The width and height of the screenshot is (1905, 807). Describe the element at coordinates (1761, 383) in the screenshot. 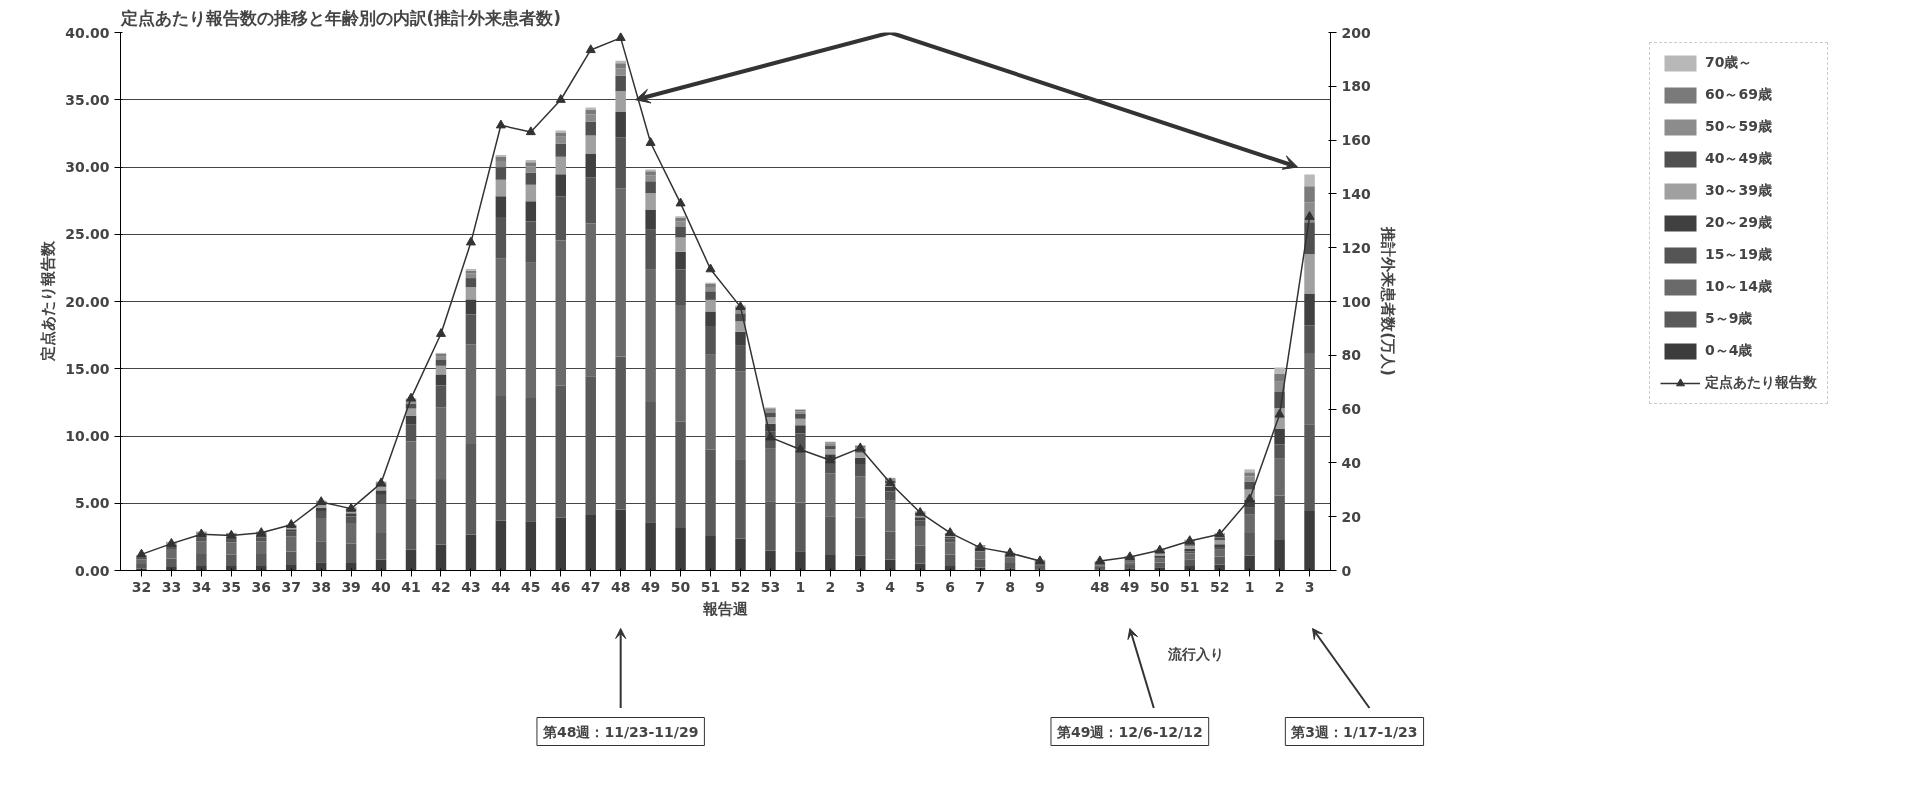

I see `legend-label: 定点あたり報告数` at that location.